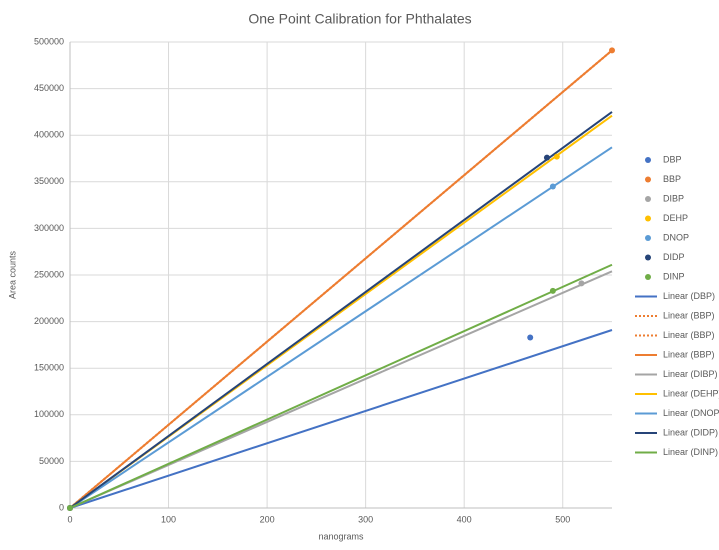 This screenshot has height=550, width=719. I want to click on legend-label: DIBP, so click(673, 198).